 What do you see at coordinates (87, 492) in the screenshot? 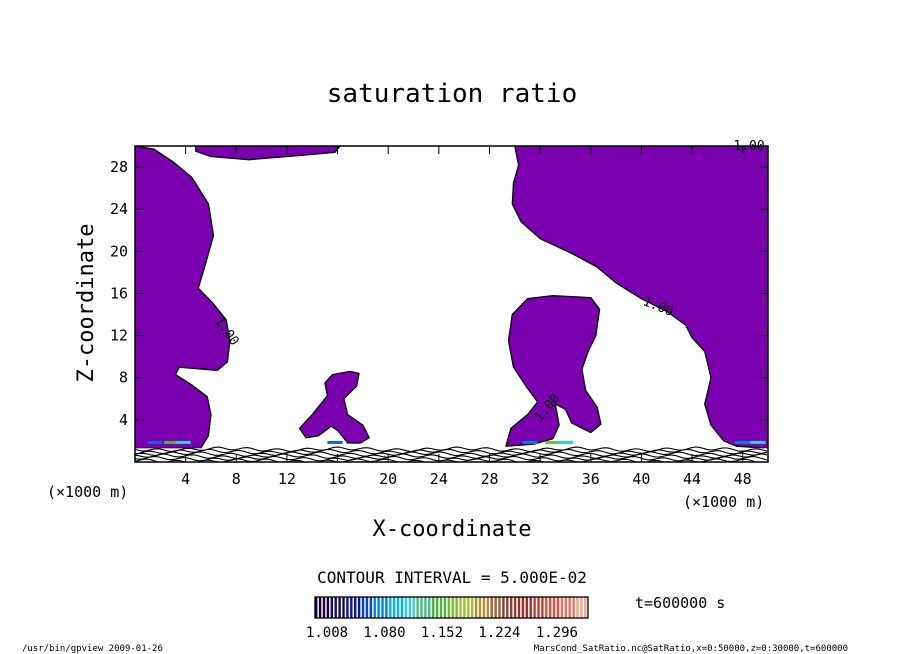
I see `x-unit-left: (×1000 m)` at bounding box center [87, 492].